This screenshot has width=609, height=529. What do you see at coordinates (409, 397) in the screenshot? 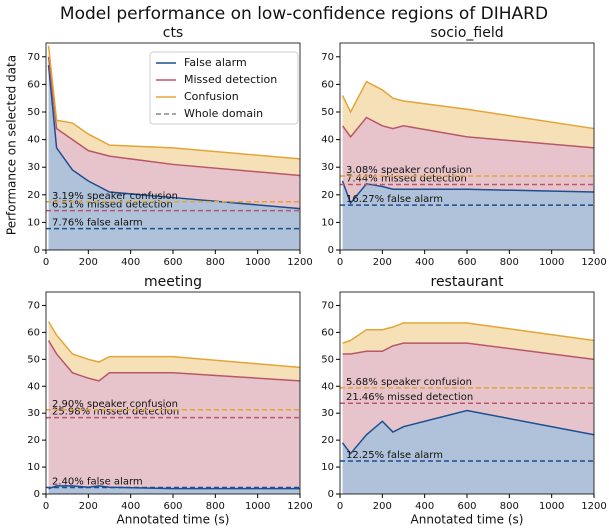
I see `baseline-label: 21.46% missed detection` at bounding box center [409, 397].